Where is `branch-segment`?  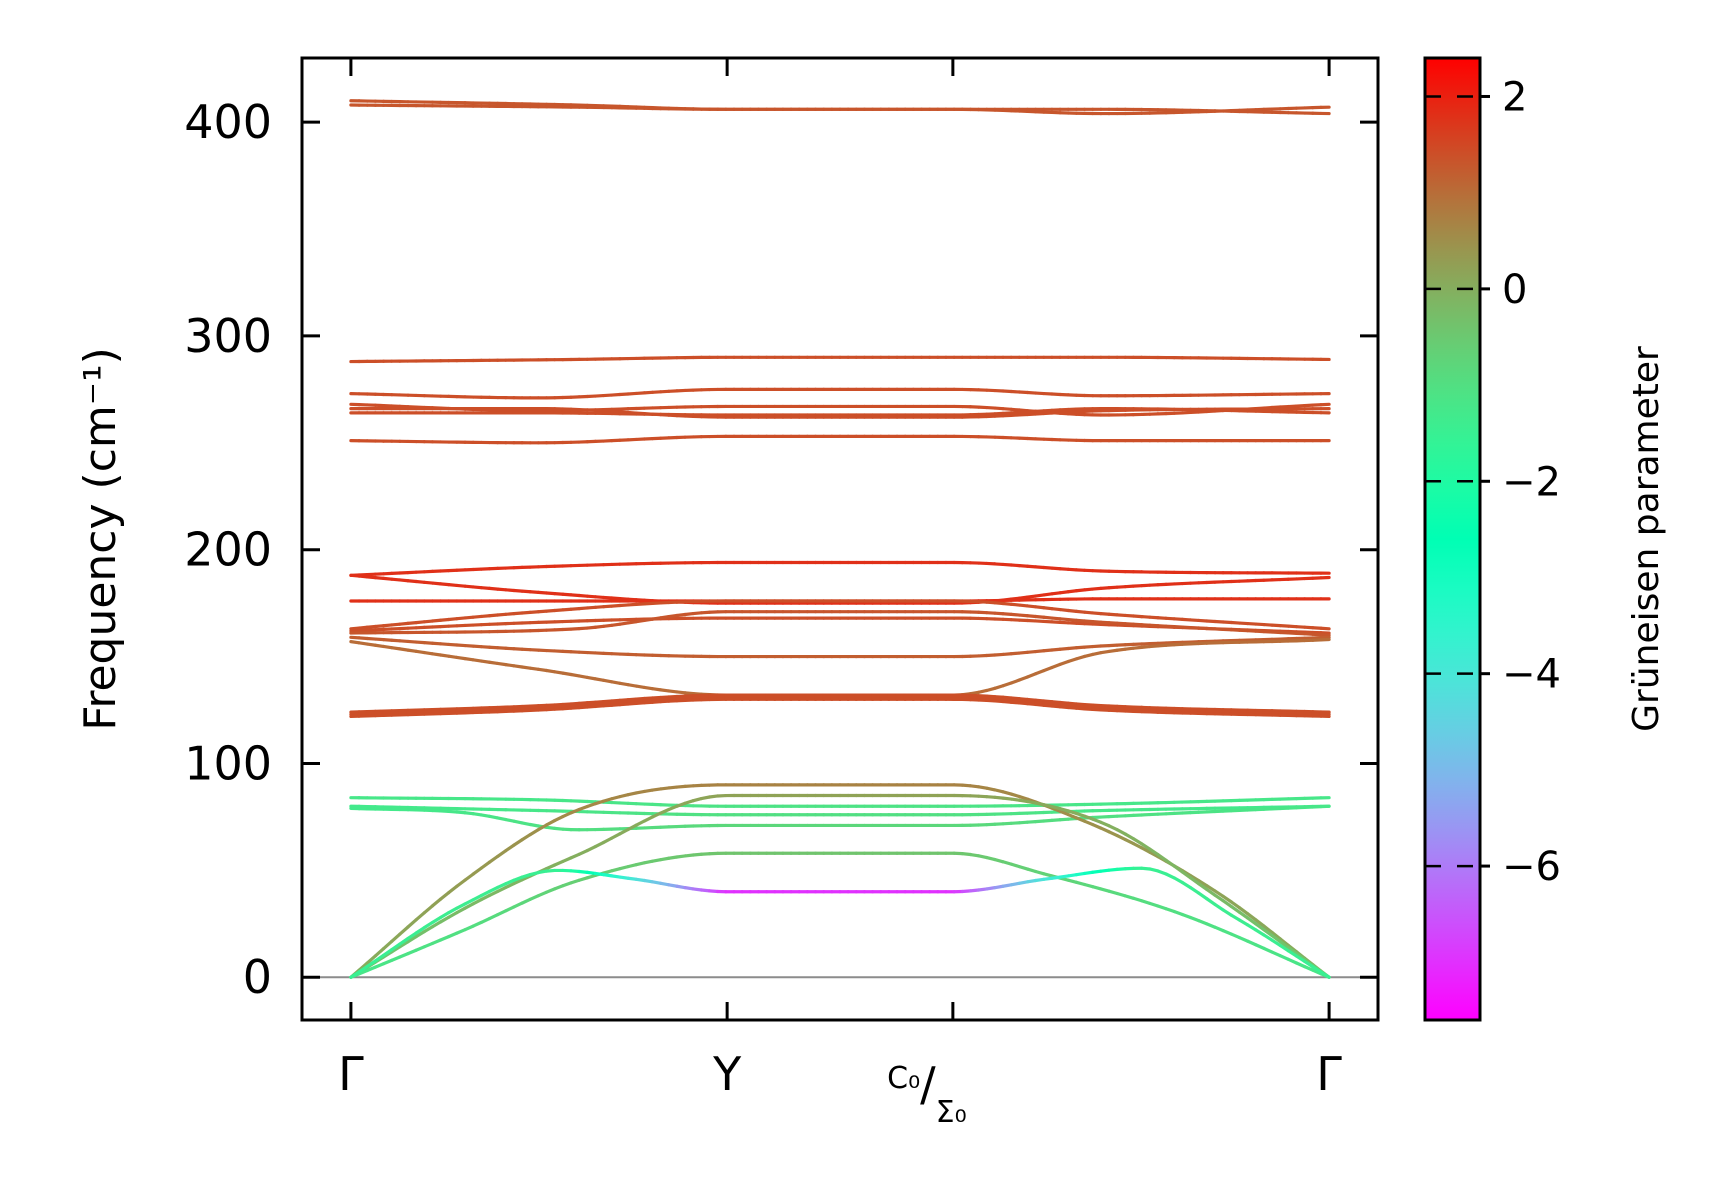 branch-segment is located at coordinates (1325, 628).